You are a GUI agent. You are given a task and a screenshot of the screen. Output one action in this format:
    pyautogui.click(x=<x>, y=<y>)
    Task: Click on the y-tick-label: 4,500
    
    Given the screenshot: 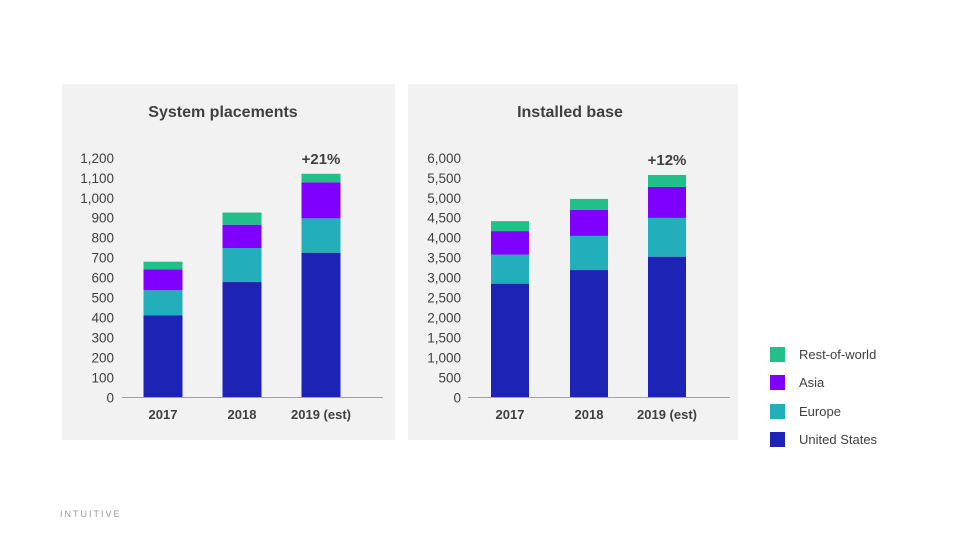 What is the action you would take?
    pyautogui.click(x=444, y=218)
    